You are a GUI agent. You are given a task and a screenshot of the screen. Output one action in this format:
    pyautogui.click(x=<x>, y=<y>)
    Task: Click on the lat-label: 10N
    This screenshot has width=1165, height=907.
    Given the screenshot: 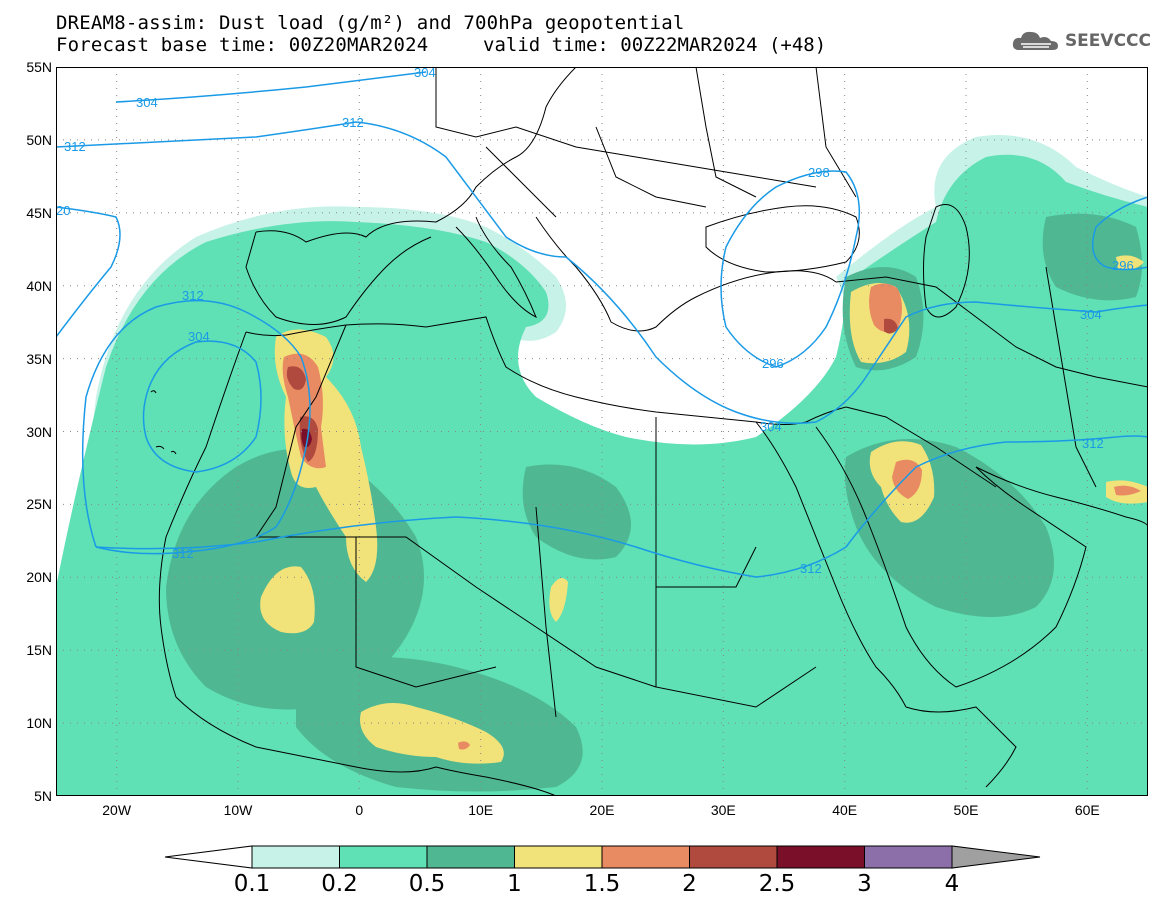 What is the action you would take?
    pyautogui.click(x=39, y=723)
    